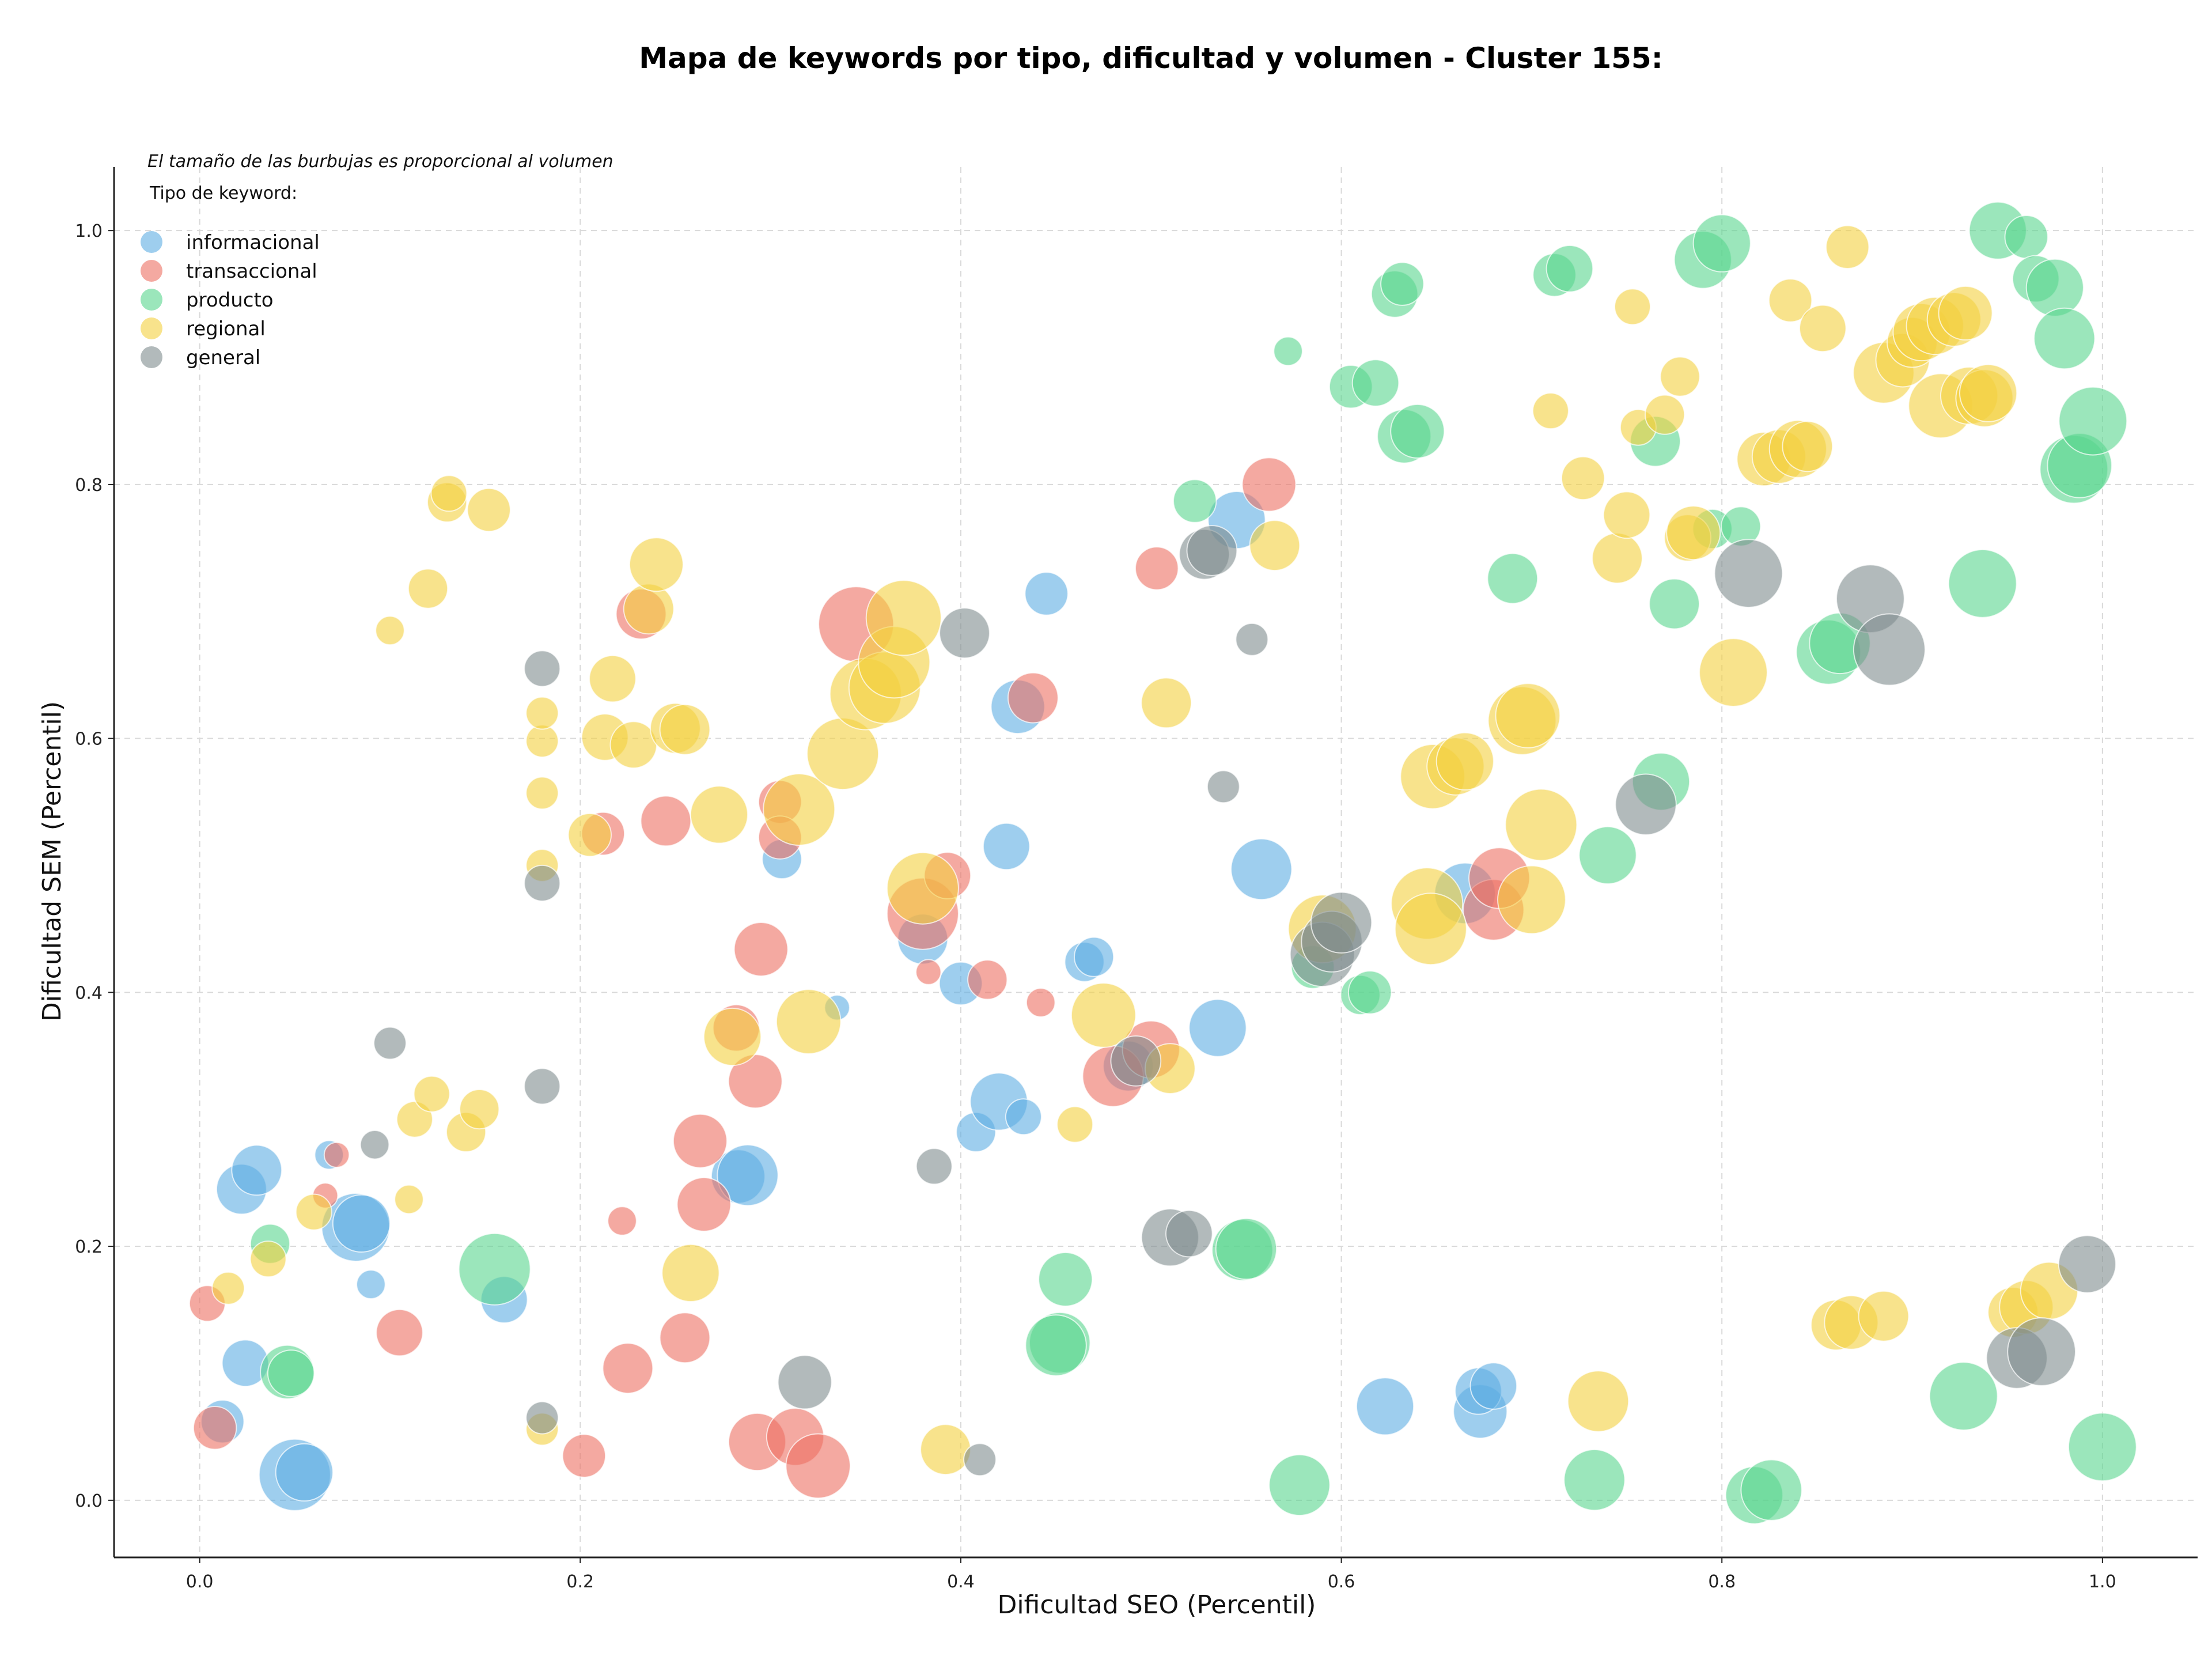 This screenshot has width=2212, height=1664. I want to click on y-tick-label: 1.0, so click(89, 231).